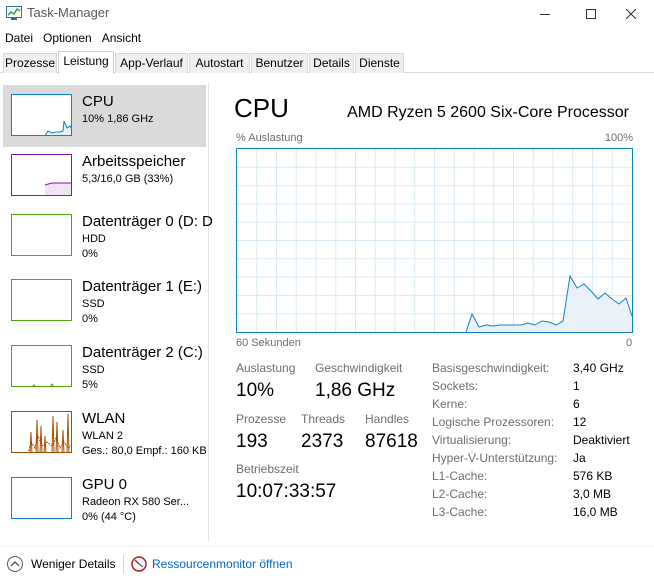  I want to click on spec-value: 6, so click(576, 404).